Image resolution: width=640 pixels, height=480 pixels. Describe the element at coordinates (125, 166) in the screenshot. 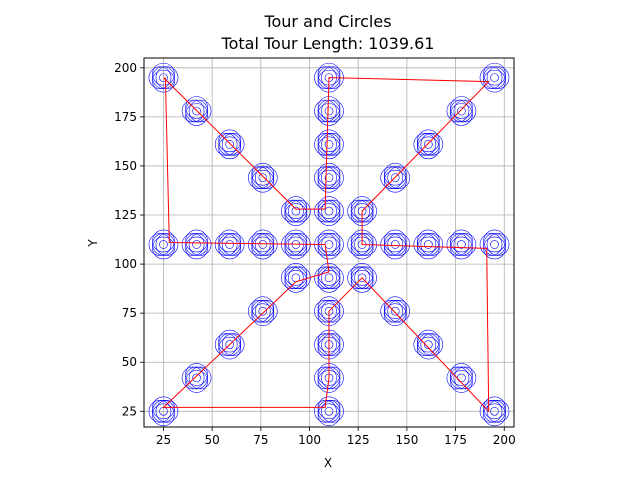

I see `y-tick-label: 150` at that location.